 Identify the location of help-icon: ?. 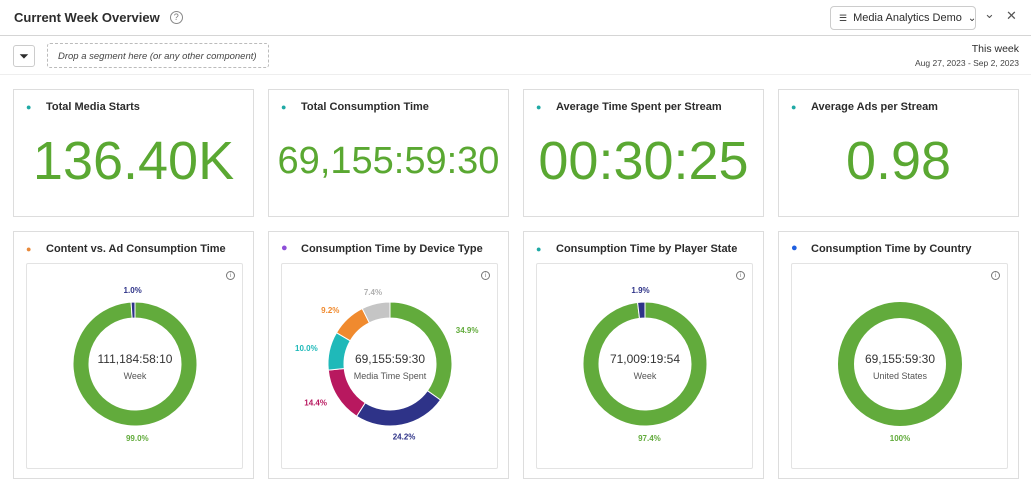
(176, 17).